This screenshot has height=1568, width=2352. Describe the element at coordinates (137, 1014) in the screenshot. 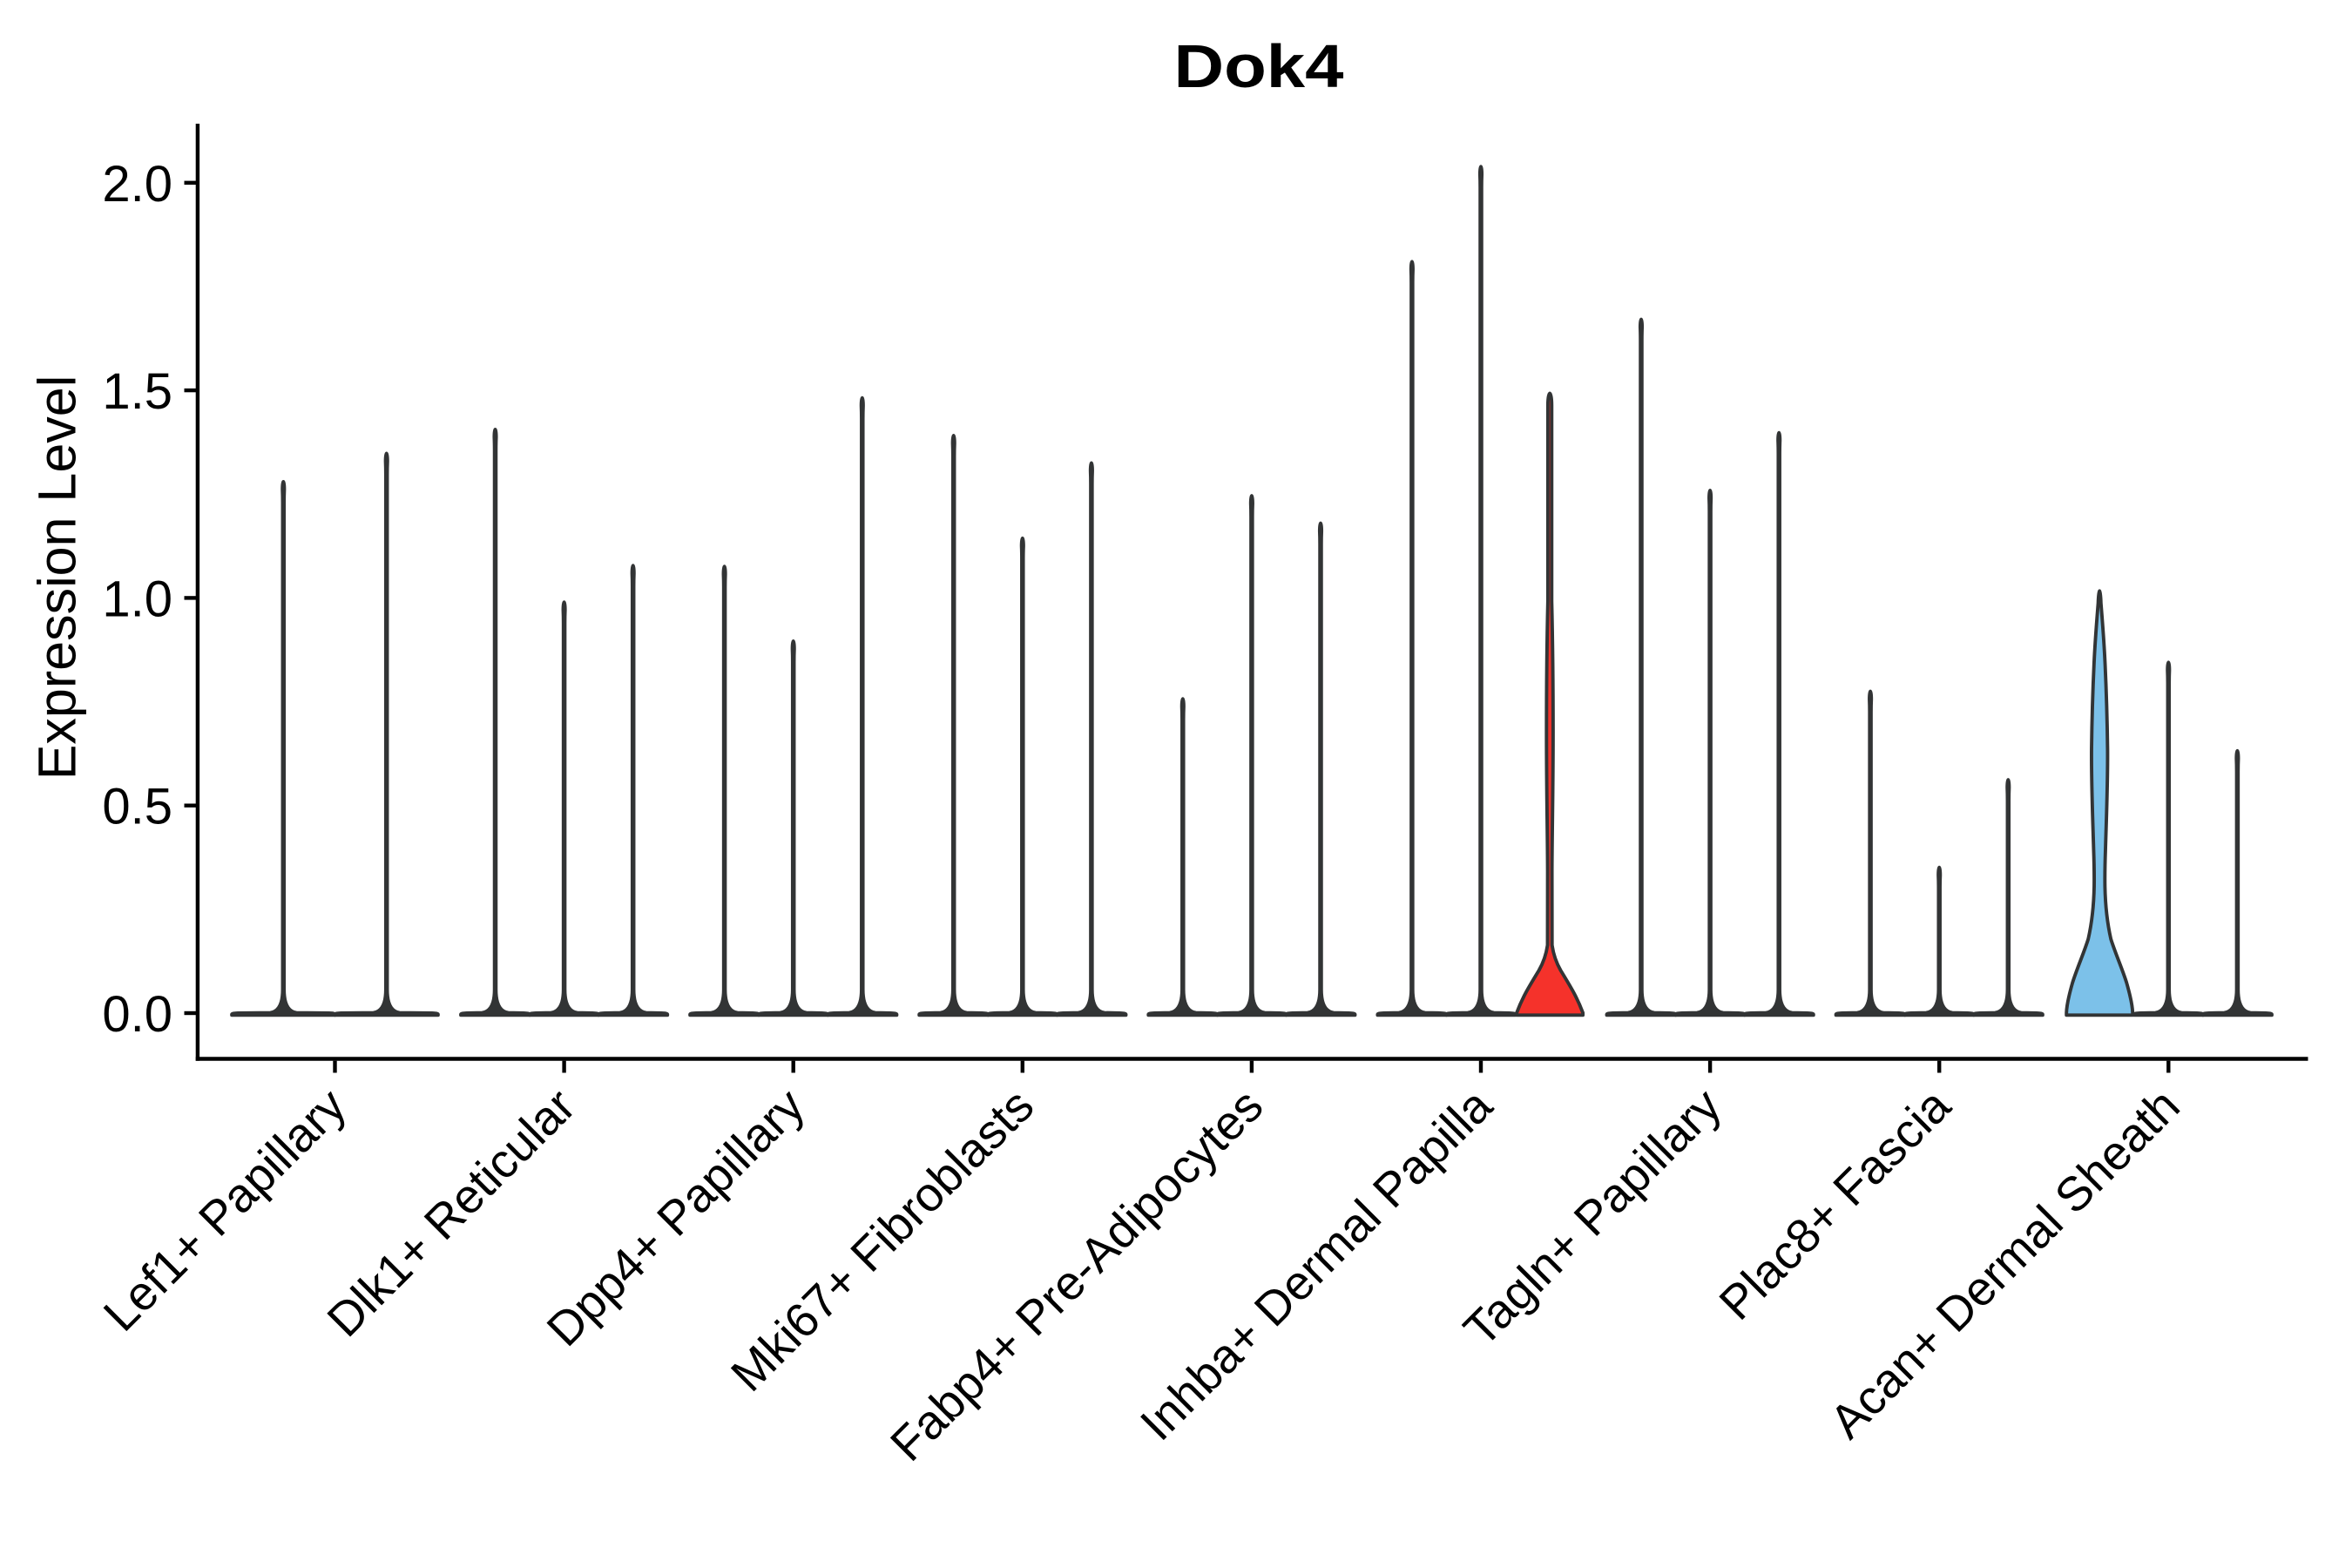

I see `svg-text: 0.0` at that location.